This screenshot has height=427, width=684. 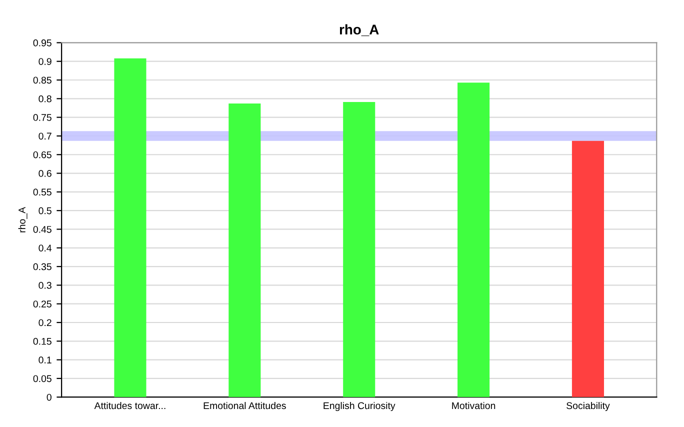 What do you see at coordinates (42, 117) in the screenshot?
I see `y-tick-label: 0.75` at bounding box center [42, 117].